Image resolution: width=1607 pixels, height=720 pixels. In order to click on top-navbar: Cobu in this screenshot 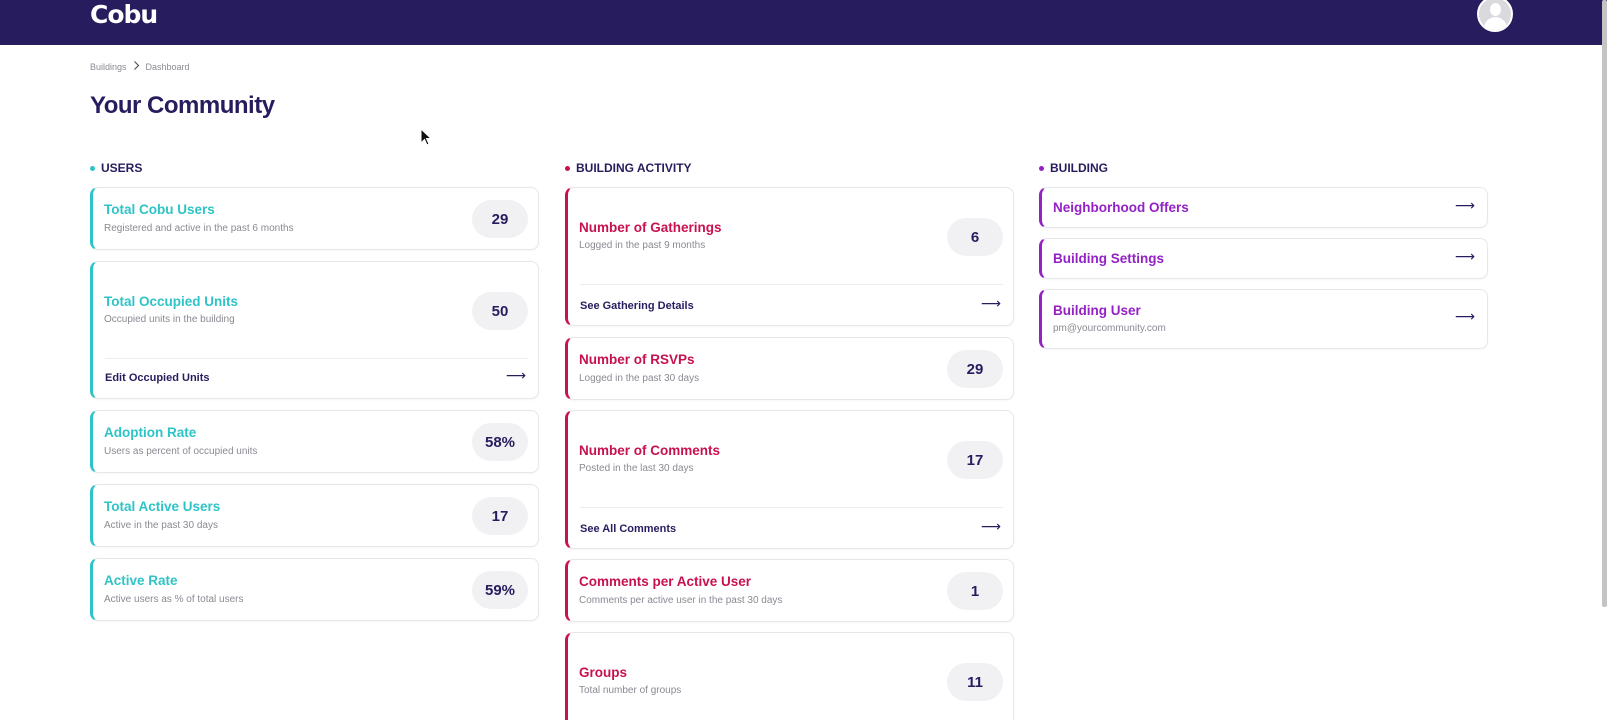, I will do `click(803, 22)`.